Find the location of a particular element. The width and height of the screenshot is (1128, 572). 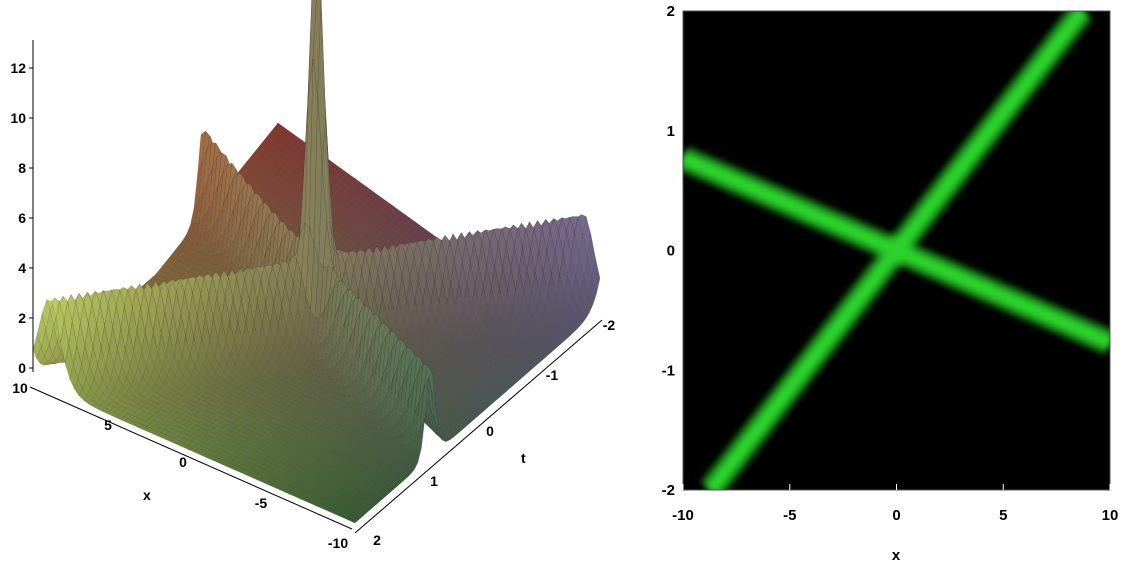

z-tick-label: 2 is located at coordinates (22, 318).